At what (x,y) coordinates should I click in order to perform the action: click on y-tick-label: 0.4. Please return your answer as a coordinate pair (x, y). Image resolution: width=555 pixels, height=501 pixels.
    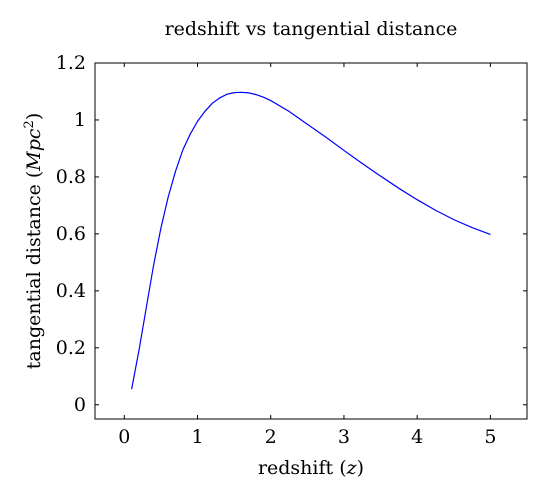
    Looking at the image, I should click on (71, 291).